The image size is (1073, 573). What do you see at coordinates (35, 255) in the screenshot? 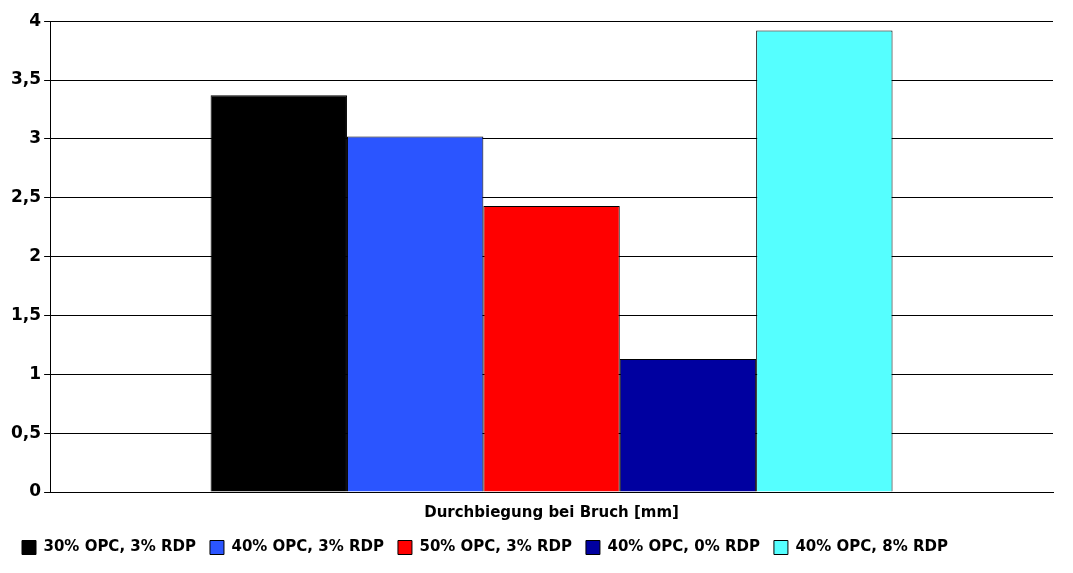
I see `y-tick-label: 2` at bounding box center [35, 255].